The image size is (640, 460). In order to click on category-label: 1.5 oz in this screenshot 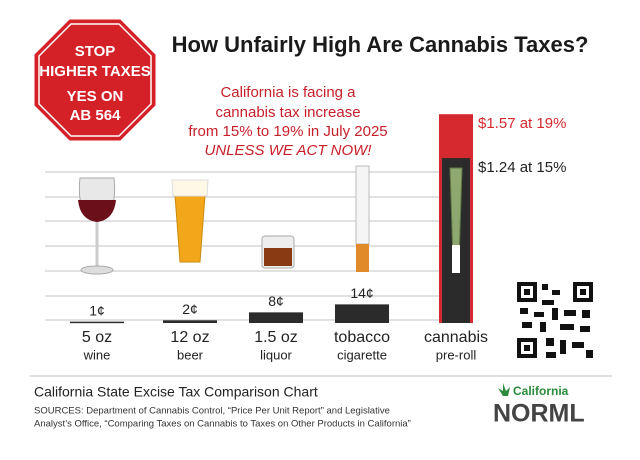, I will do `click(276, 337)`.